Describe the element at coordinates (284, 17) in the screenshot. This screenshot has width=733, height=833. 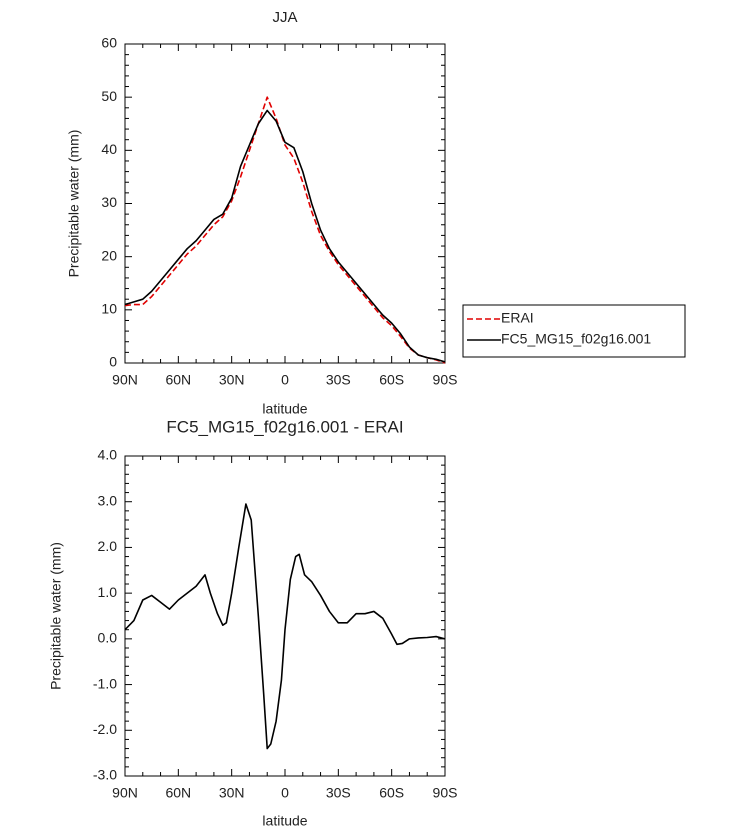
I see `chart-title: JJA` at that location.